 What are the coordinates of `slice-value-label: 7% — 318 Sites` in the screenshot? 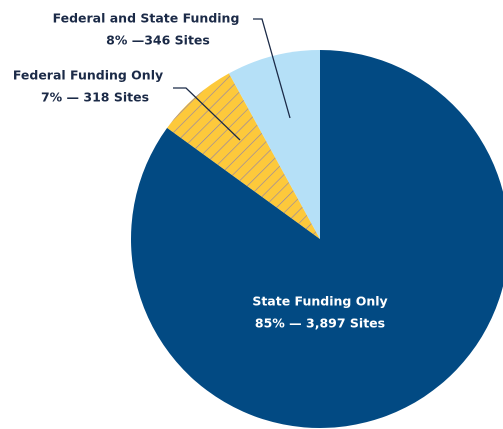 It's located at (95, 97).